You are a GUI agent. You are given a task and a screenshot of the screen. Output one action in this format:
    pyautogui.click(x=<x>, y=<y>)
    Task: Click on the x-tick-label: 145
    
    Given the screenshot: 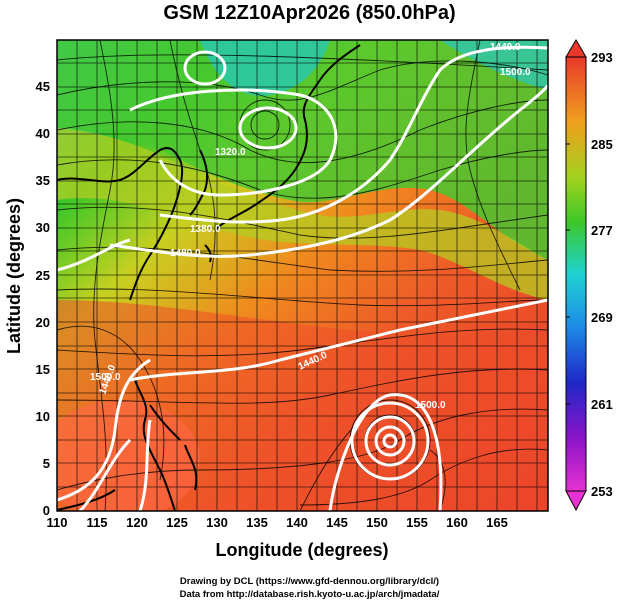 What is the action you would take?
    pyautogui.click(x=337, y=522)
    